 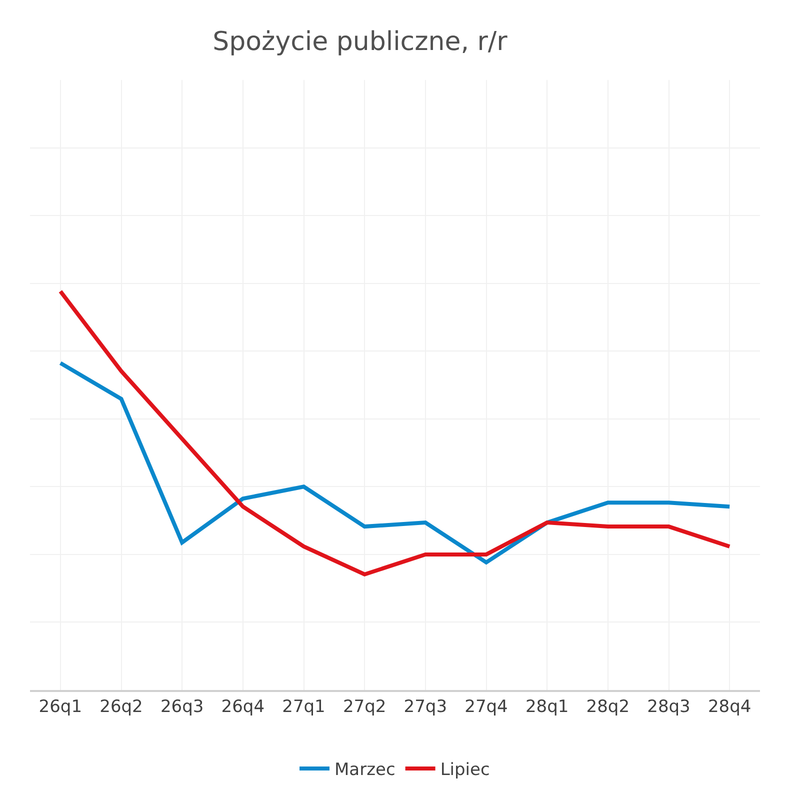 I want to click on x-tick-label: 28q1, so click(x=547, y=707).